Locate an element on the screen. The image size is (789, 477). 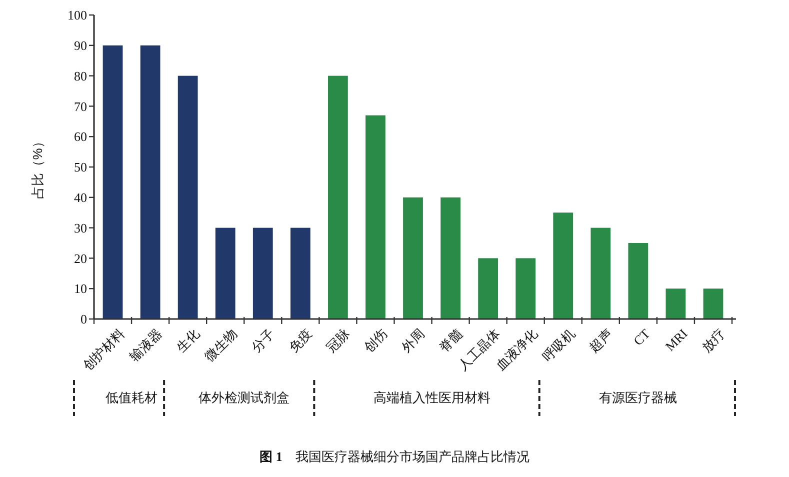
y-tick-label: 90 is located at coordinates (80, 45).